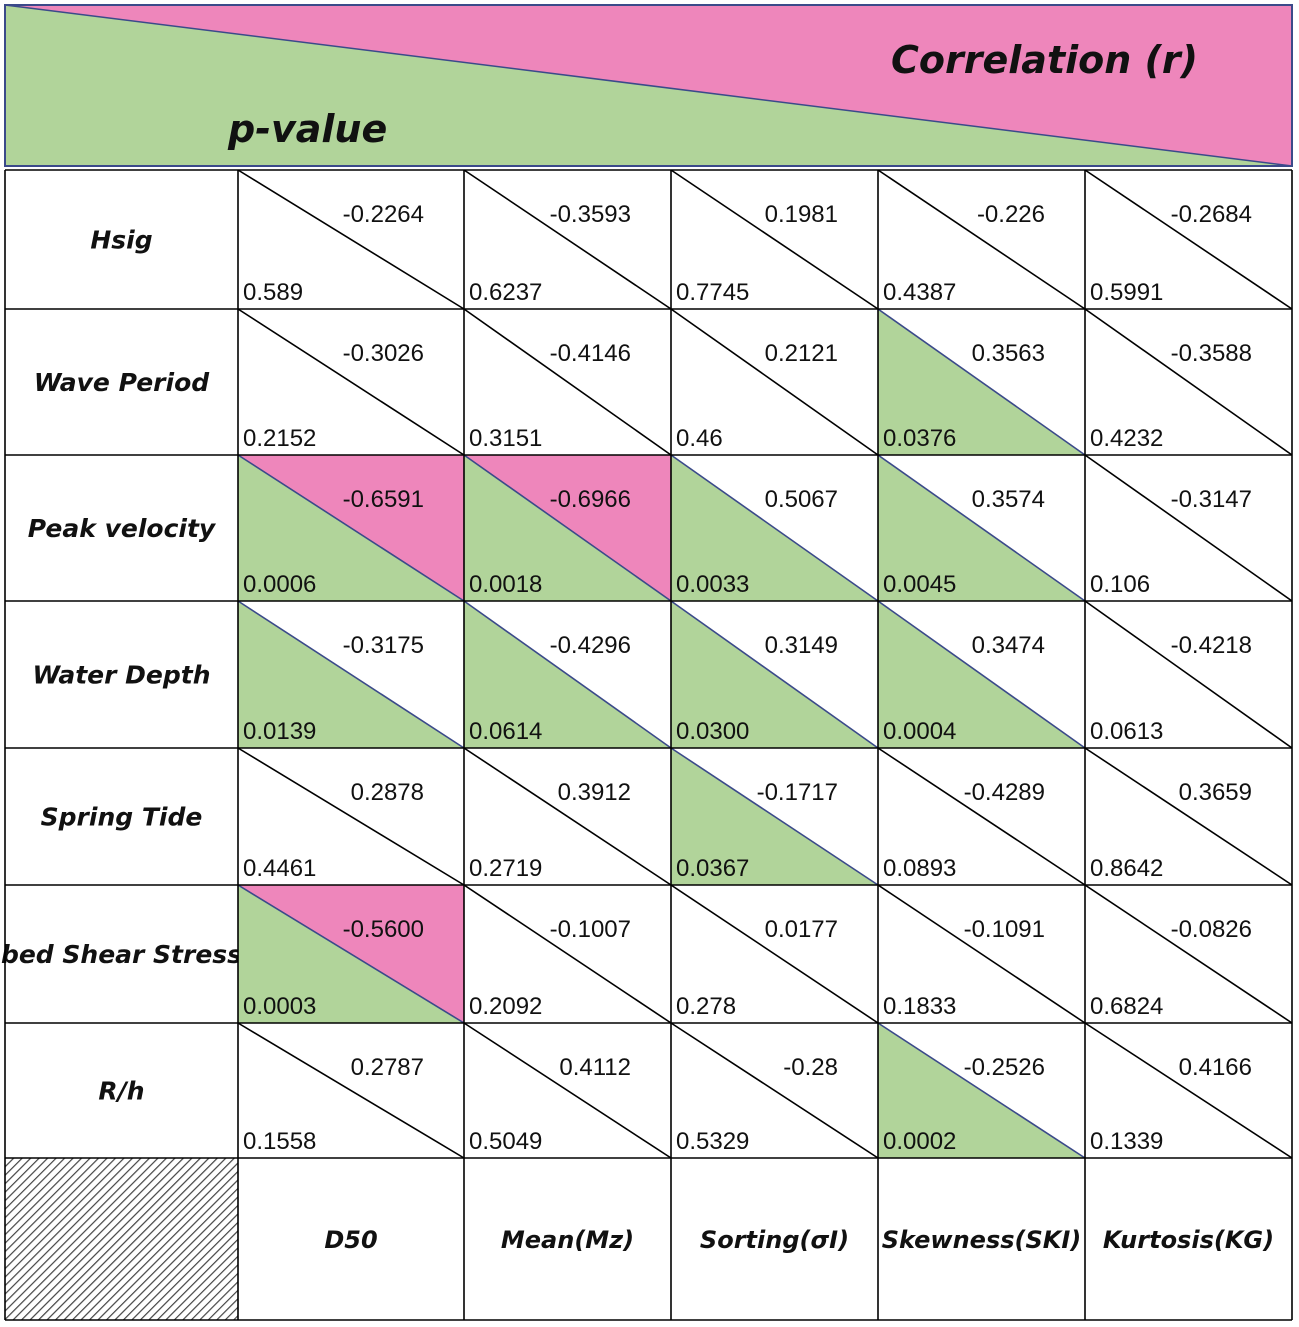 The width and height of the screenshot is (1299, 1327). What do you see at coordinates (279, 868) in the screenshot?
I see `pvalue-value: 0.4461` at bounding box center [279, 868].